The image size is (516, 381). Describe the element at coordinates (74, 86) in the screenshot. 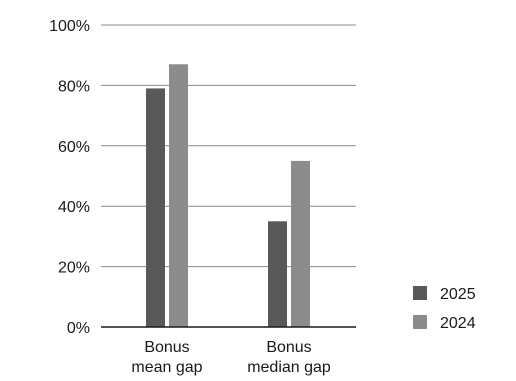

I see `y-tick-label: 80%` at that location.